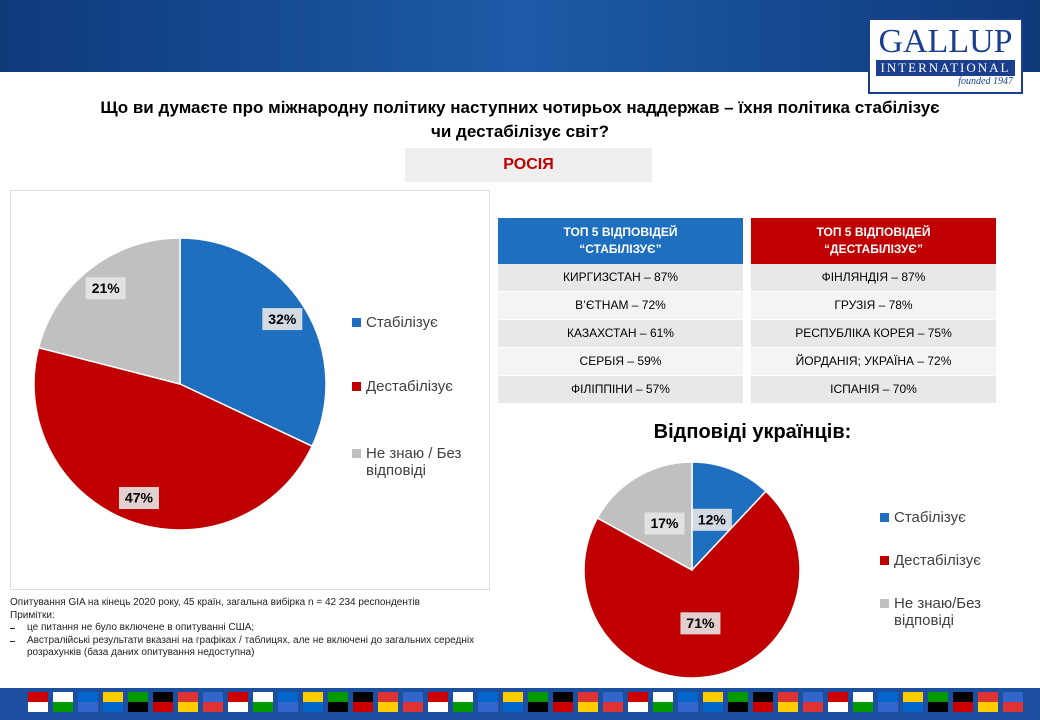 This screenshot has width=1040, height=720. Describe the element at coordinates (945, 68) in the screenshot. I see `logo-sub: INTERNATIONAL` at that location.